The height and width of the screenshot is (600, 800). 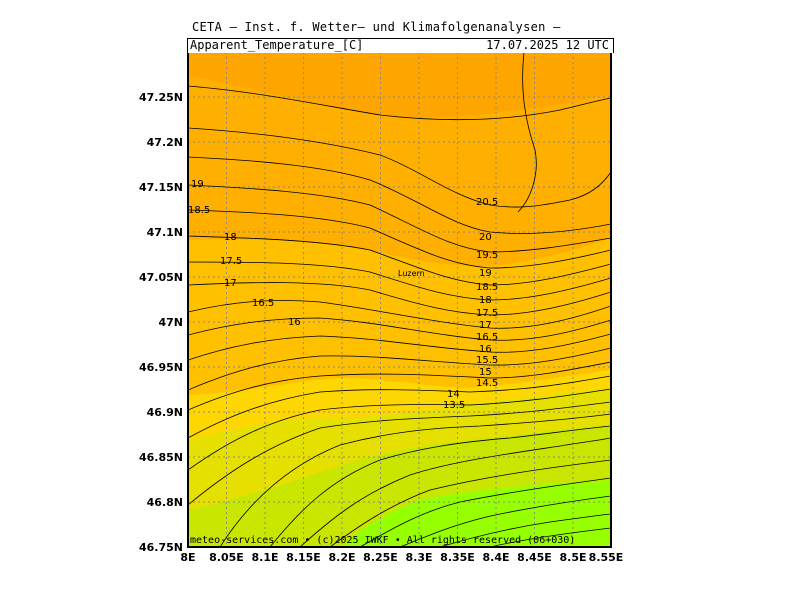 What do you see at coordinates (547, 45) in the screenshot?
I see `valid-time: 17.07.2025 12 UTC` at bounding box center [547, 45].